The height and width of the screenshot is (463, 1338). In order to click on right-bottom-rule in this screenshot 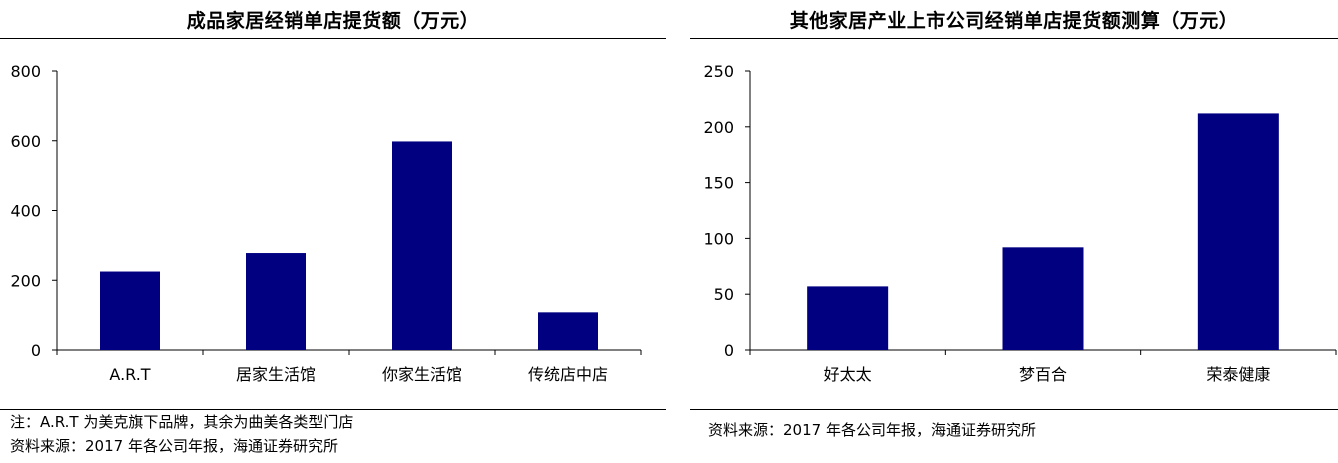, I will do `click(1014, 409)`.